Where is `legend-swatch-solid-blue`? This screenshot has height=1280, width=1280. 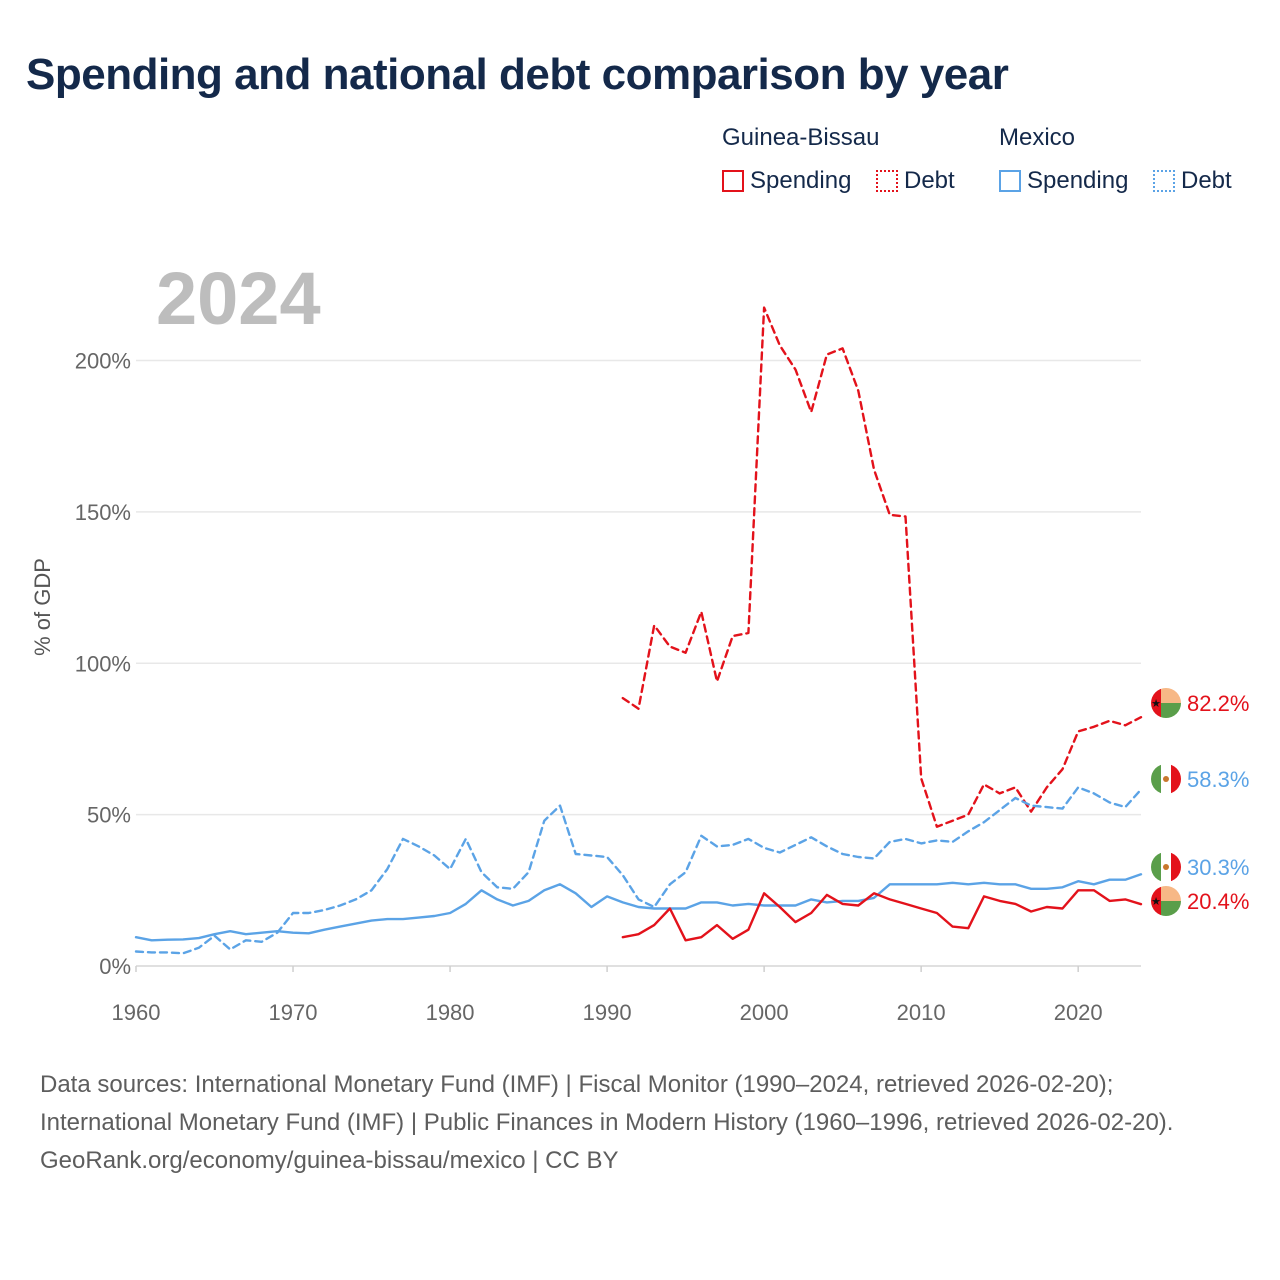 legend-swatch-solid-blue is located at coordinates (1010, 181).